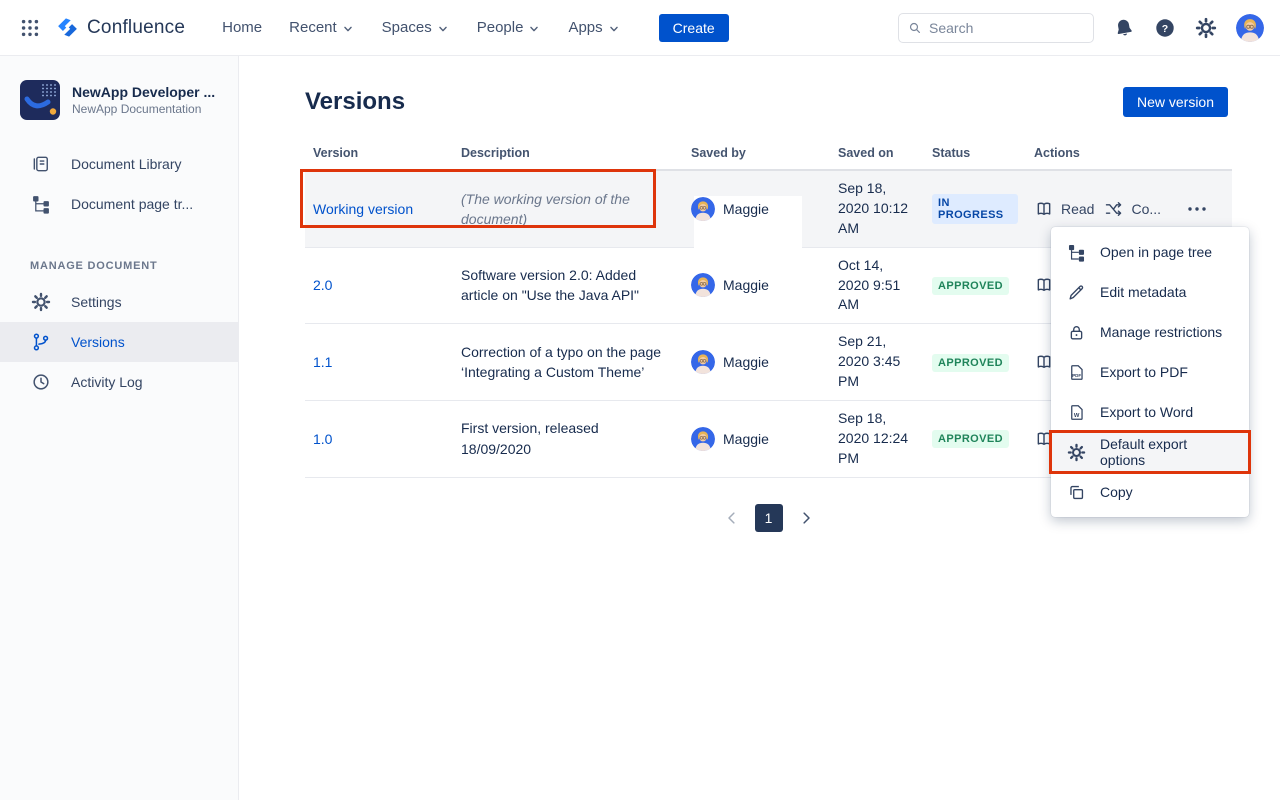  What do you see at coordinates (594, 27) in the screenshot?
I see `nav-apps: Apps` at bounding box center [594, 27].